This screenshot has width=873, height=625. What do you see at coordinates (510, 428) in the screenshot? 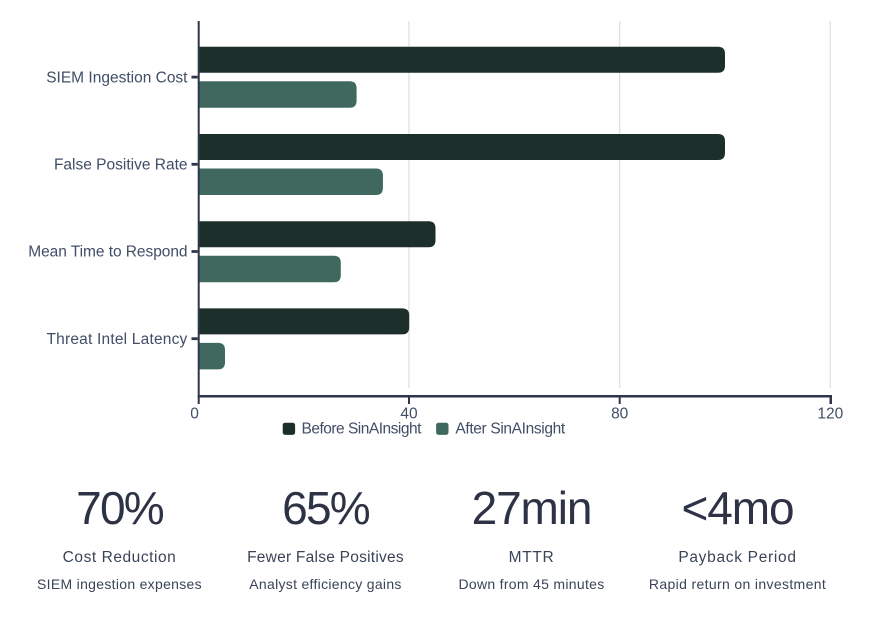
I see `svg-text: After SinAInsight` at bounding box center [510, 428].